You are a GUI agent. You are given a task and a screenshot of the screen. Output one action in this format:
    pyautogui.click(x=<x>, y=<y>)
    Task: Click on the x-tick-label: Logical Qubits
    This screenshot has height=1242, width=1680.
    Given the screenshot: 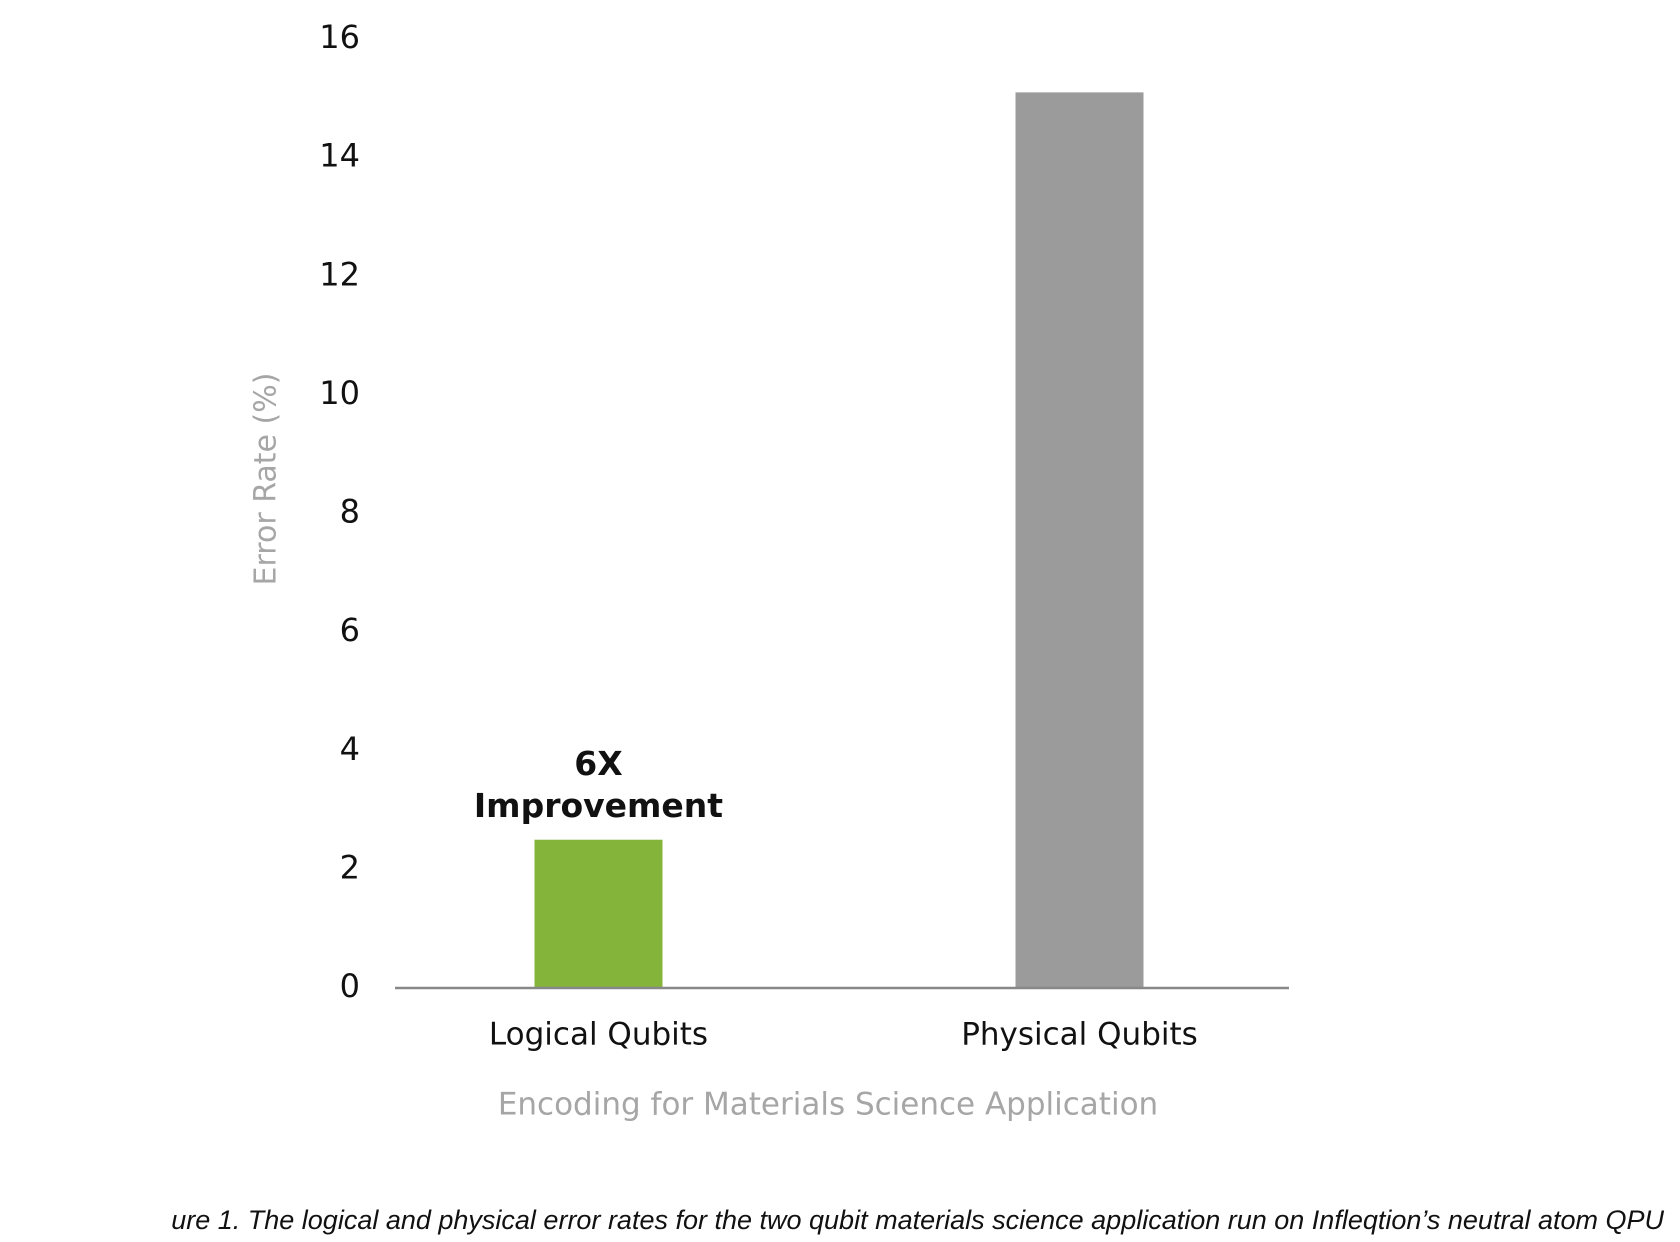 What is the action you would take?
    pyautogui.click(x=598, y=1035)
    